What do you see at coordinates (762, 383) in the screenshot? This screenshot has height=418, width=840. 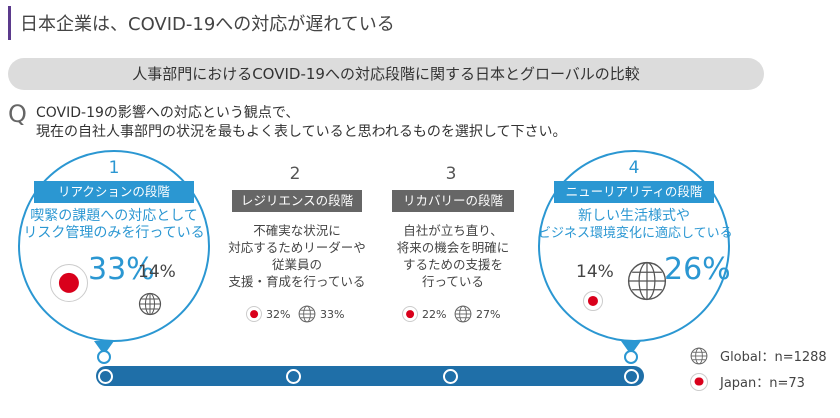 I see `legend-japan-label: Japan：n=73` at bounding box center [762, 383].